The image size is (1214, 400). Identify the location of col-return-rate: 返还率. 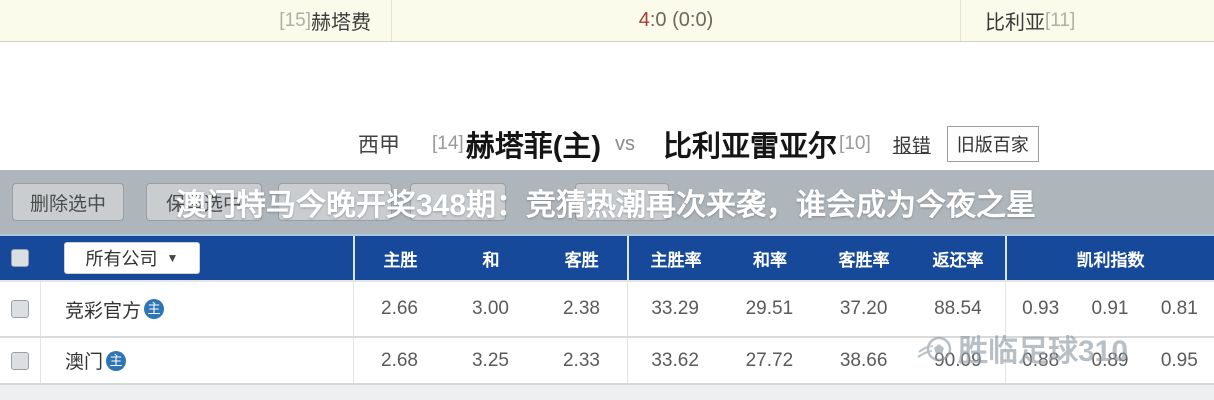
(958, 260).